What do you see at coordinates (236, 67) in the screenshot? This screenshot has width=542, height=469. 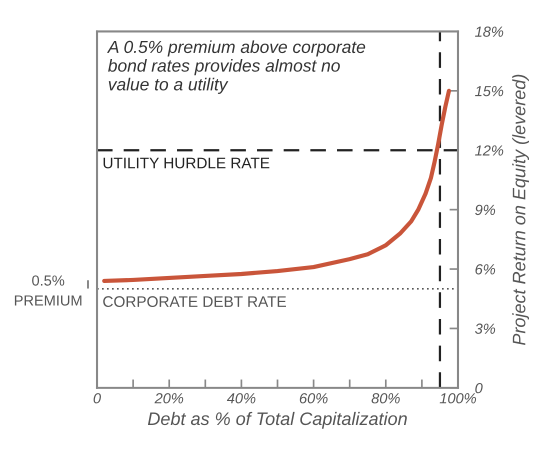 I see `annotation: A 0.5% premium above corporate bond rates provides almost no value to a utility` at bounding box center [236, 67].